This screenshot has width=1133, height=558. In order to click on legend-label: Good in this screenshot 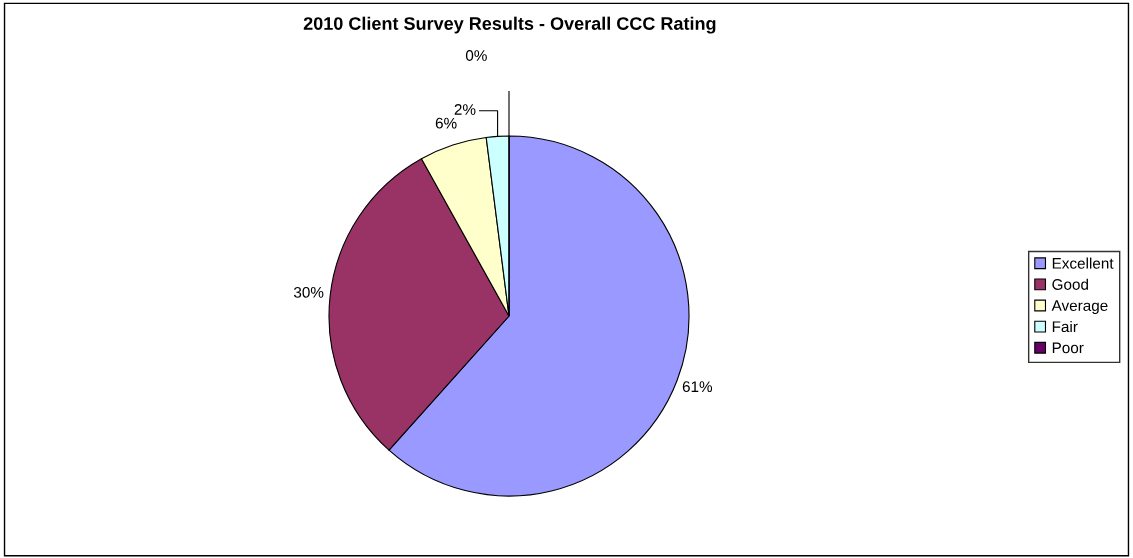, I will do `click(1070, 284)`.